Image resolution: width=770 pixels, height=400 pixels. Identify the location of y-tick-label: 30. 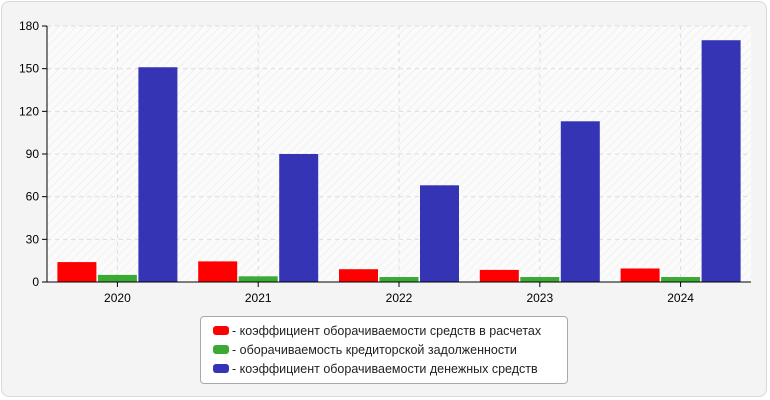
(33, 239).